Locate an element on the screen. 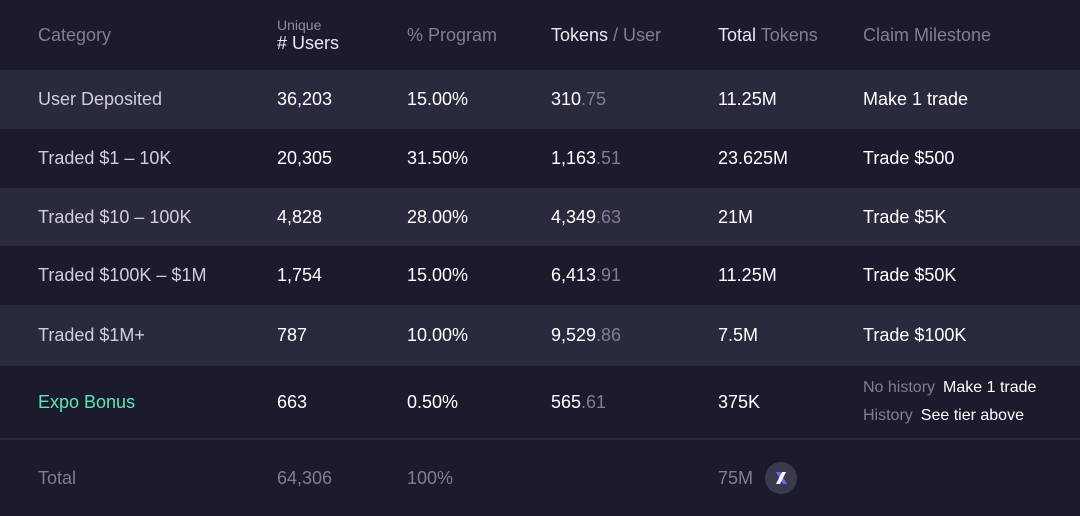 The height and width of the screenshot is (516, 1080). tpu-dec: .63 is located at coordinates (609, 216).